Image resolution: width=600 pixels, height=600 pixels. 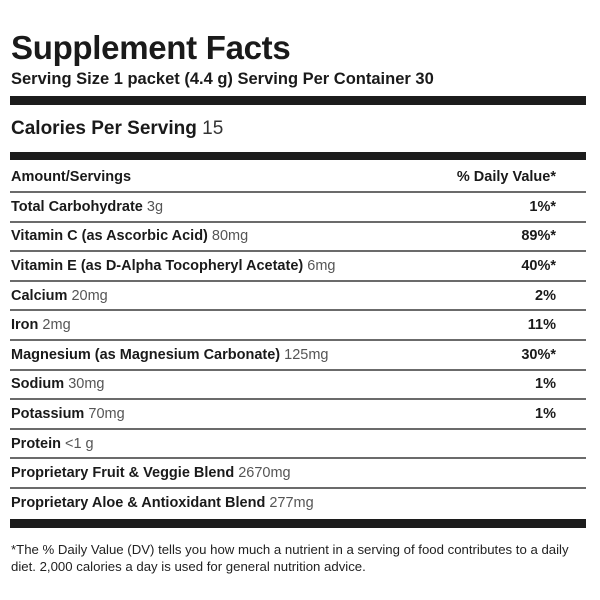 What do you see at coordinates (155, 206) in the screenshot?
I see `nutrient-amount: 3g` at bounding box center [155, 206].